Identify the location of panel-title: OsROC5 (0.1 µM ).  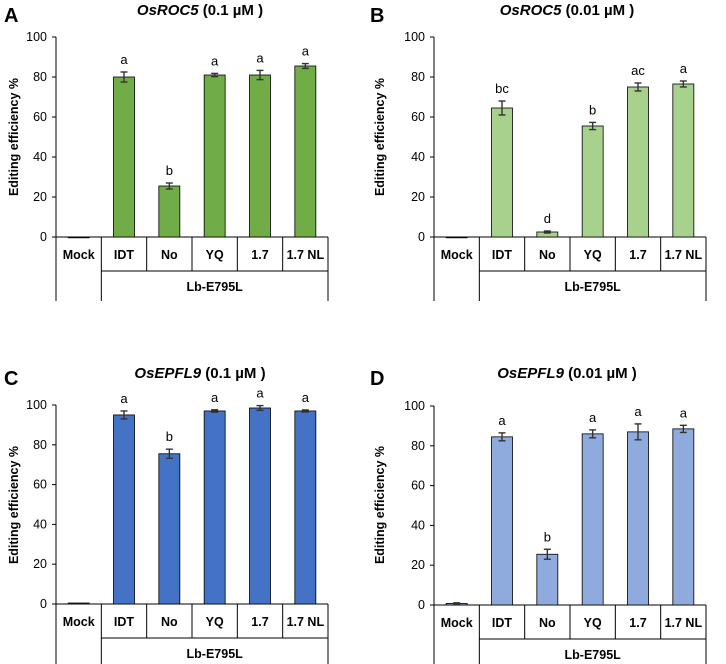
(200, 10).